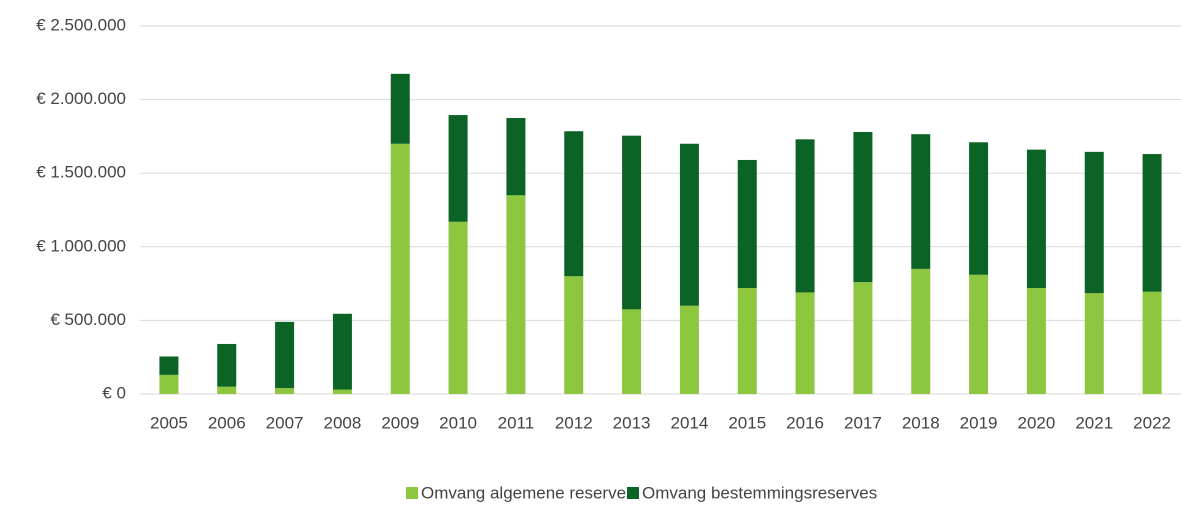 The height and width of the screenshot is (505, 1181). Describe the element at coordinates (574, 422) in the screenshot. I see `x-tick-label: 2012` at that location.